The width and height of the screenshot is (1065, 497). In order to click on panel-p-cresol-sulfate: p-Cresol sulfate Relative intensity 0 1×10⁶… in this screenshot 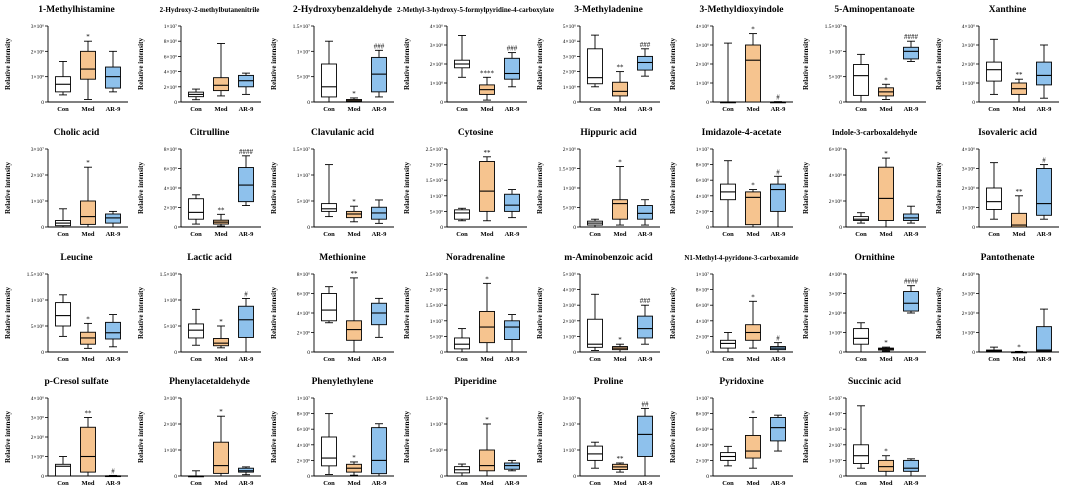, I will do `click(66, 432)`.